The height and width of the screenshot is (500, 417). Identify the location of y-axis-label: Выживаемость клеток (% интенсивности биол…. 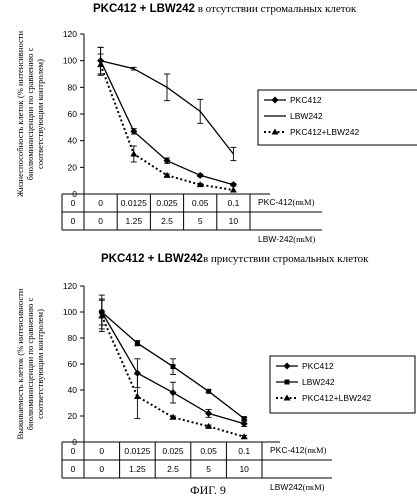
(30, 363).